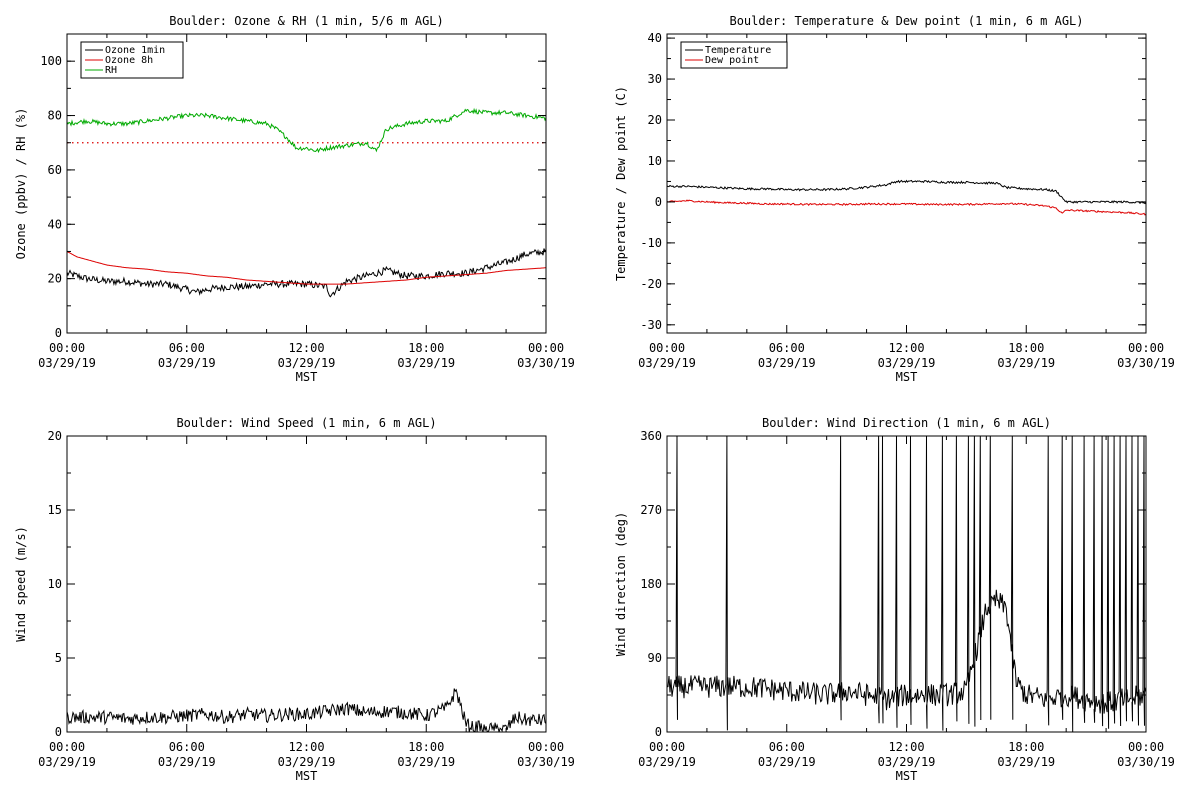 This screenshot has width=1200, height=804. I want to click on y-axis-label: Ozone (ppbv) / RH (%), so click(21, 184).